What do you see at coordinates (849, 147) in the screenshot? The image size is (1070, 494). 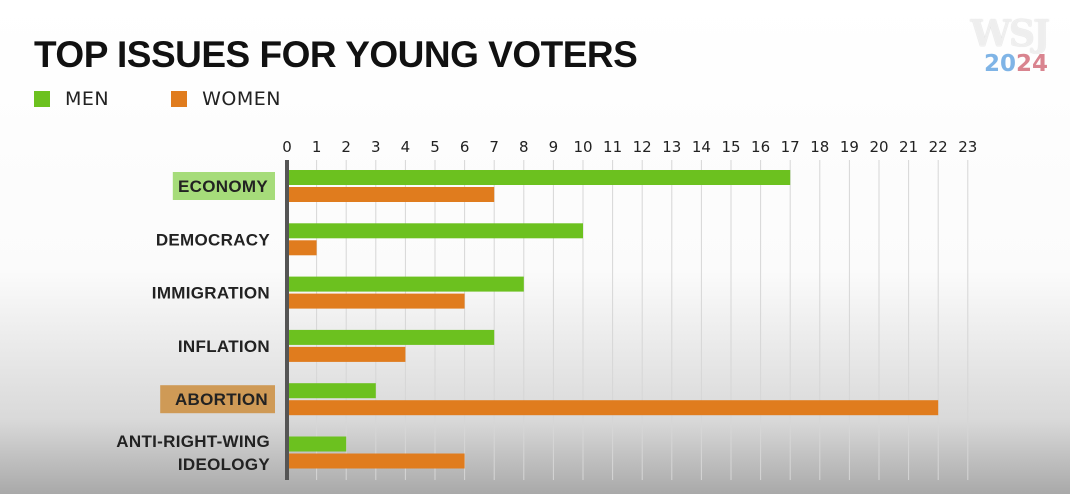 I see `x-tick-label: 19` at bounding box center [849, 147].